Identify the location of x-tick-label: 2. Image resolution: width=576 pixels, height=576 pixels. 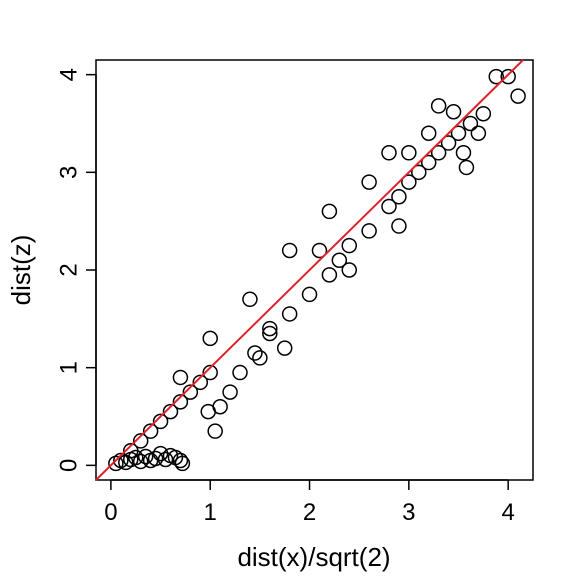
(309, 512).